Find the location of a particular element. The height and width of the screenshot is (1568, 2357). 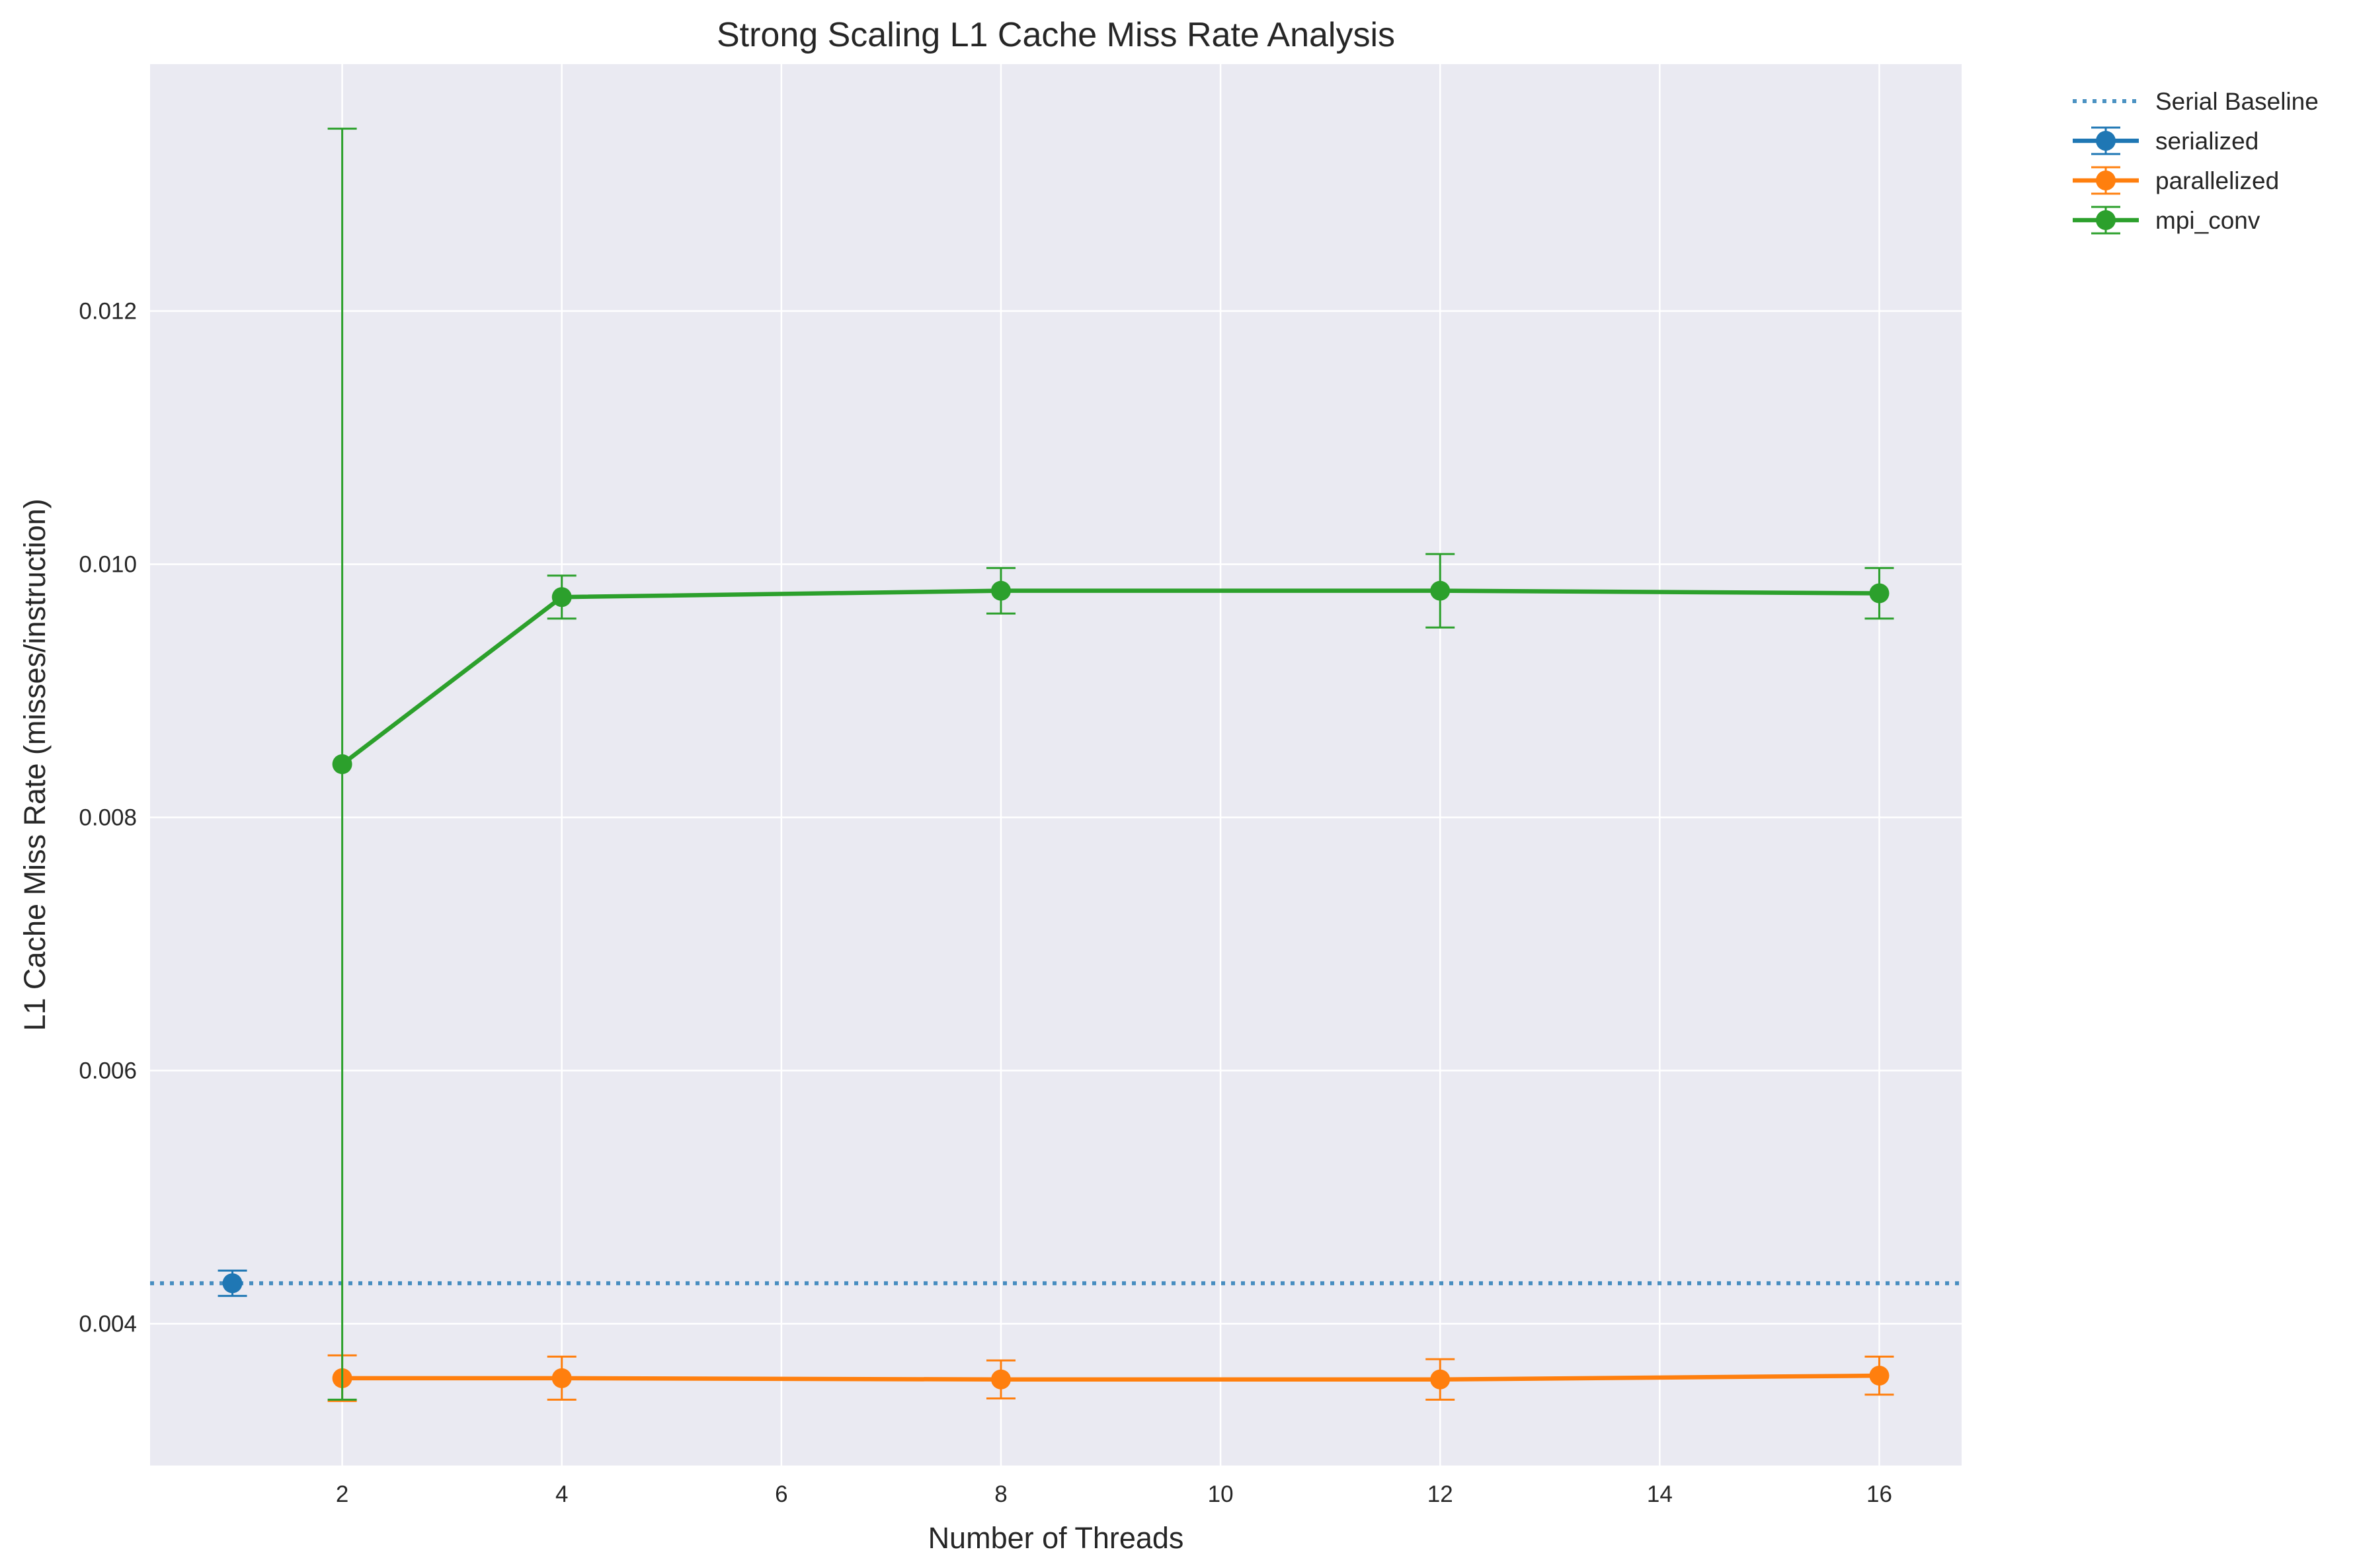

series-parallelized is located at coordinates (1110, 1378).